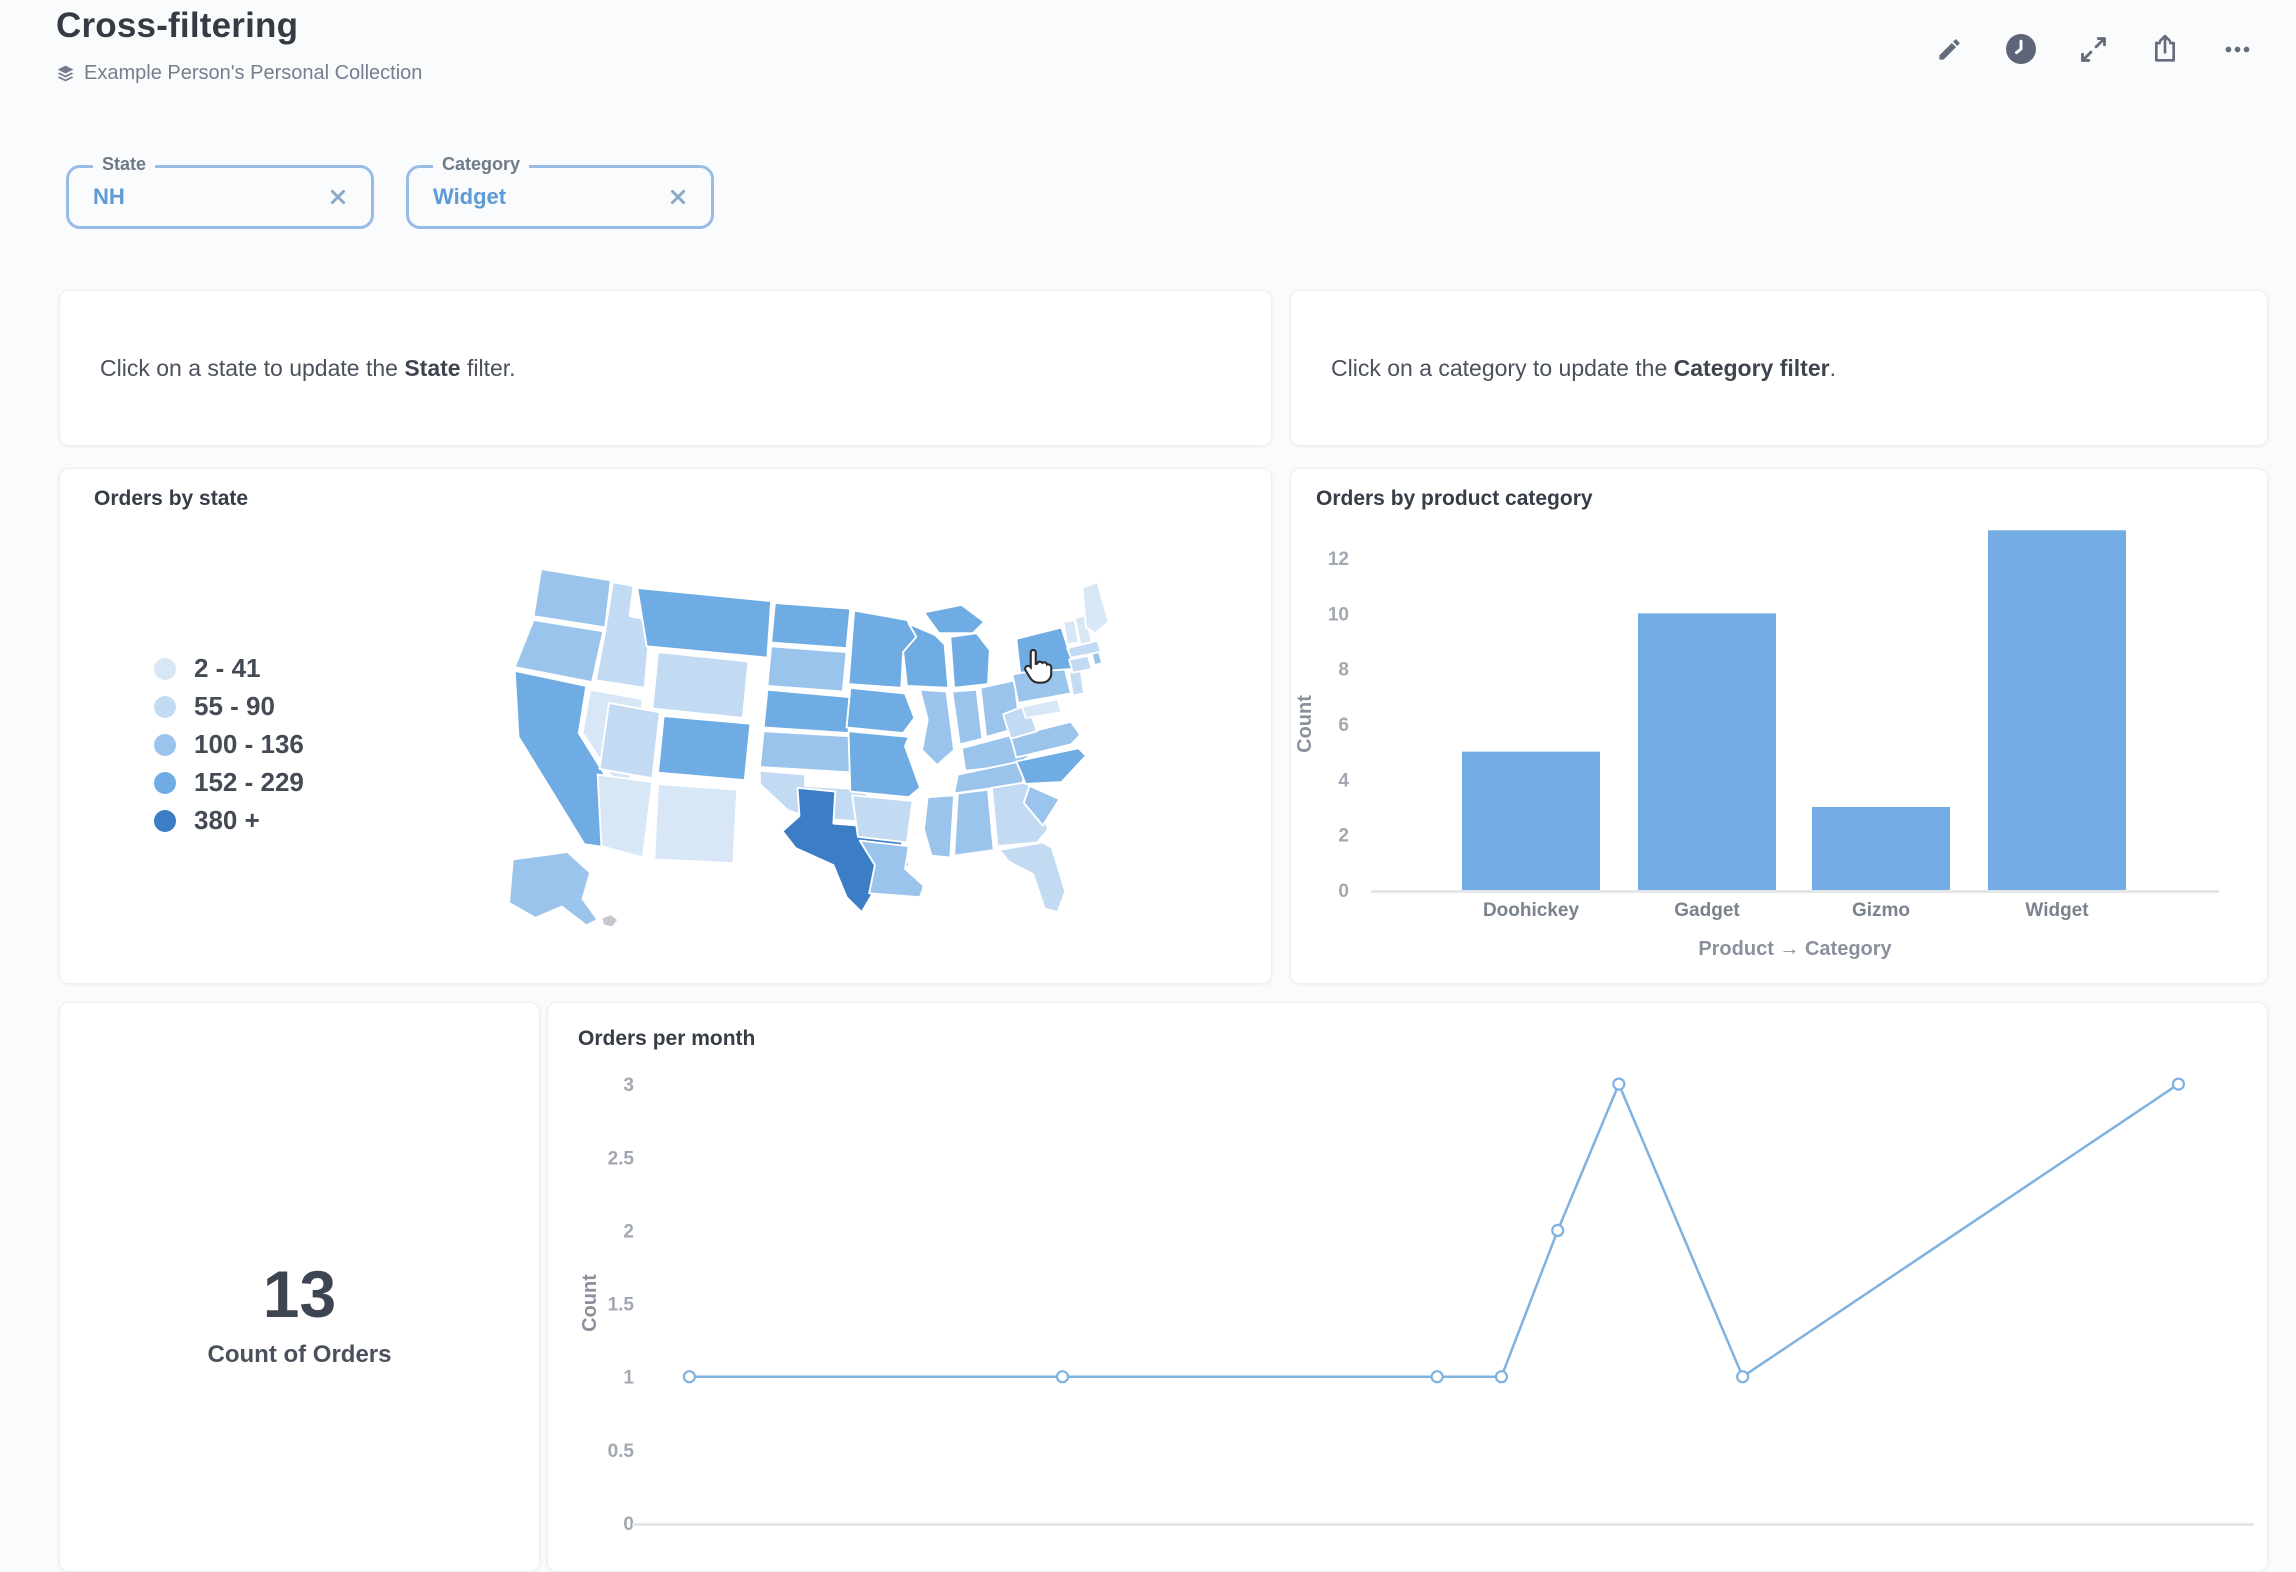 This screenshot has height=1572, width=2296. What do you see at coordinates (227, 668) in the screenshot?
I see `legend-label: 2 - 41` at bounding box center [227, 668].